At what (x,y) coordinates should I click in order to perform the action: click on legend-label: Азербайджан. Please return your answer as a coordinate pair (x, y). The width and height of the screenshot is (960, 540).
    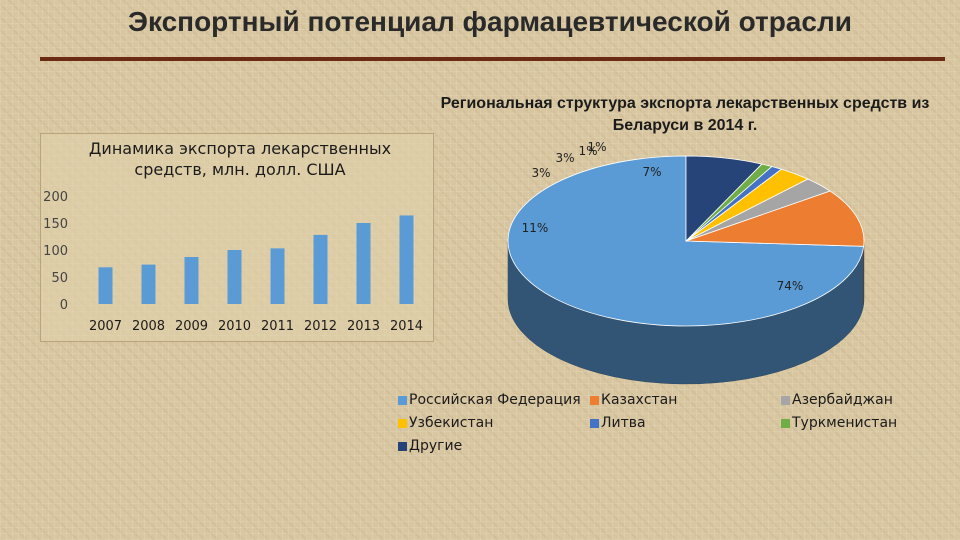
    Looking at the image, I should click on (842, 400).